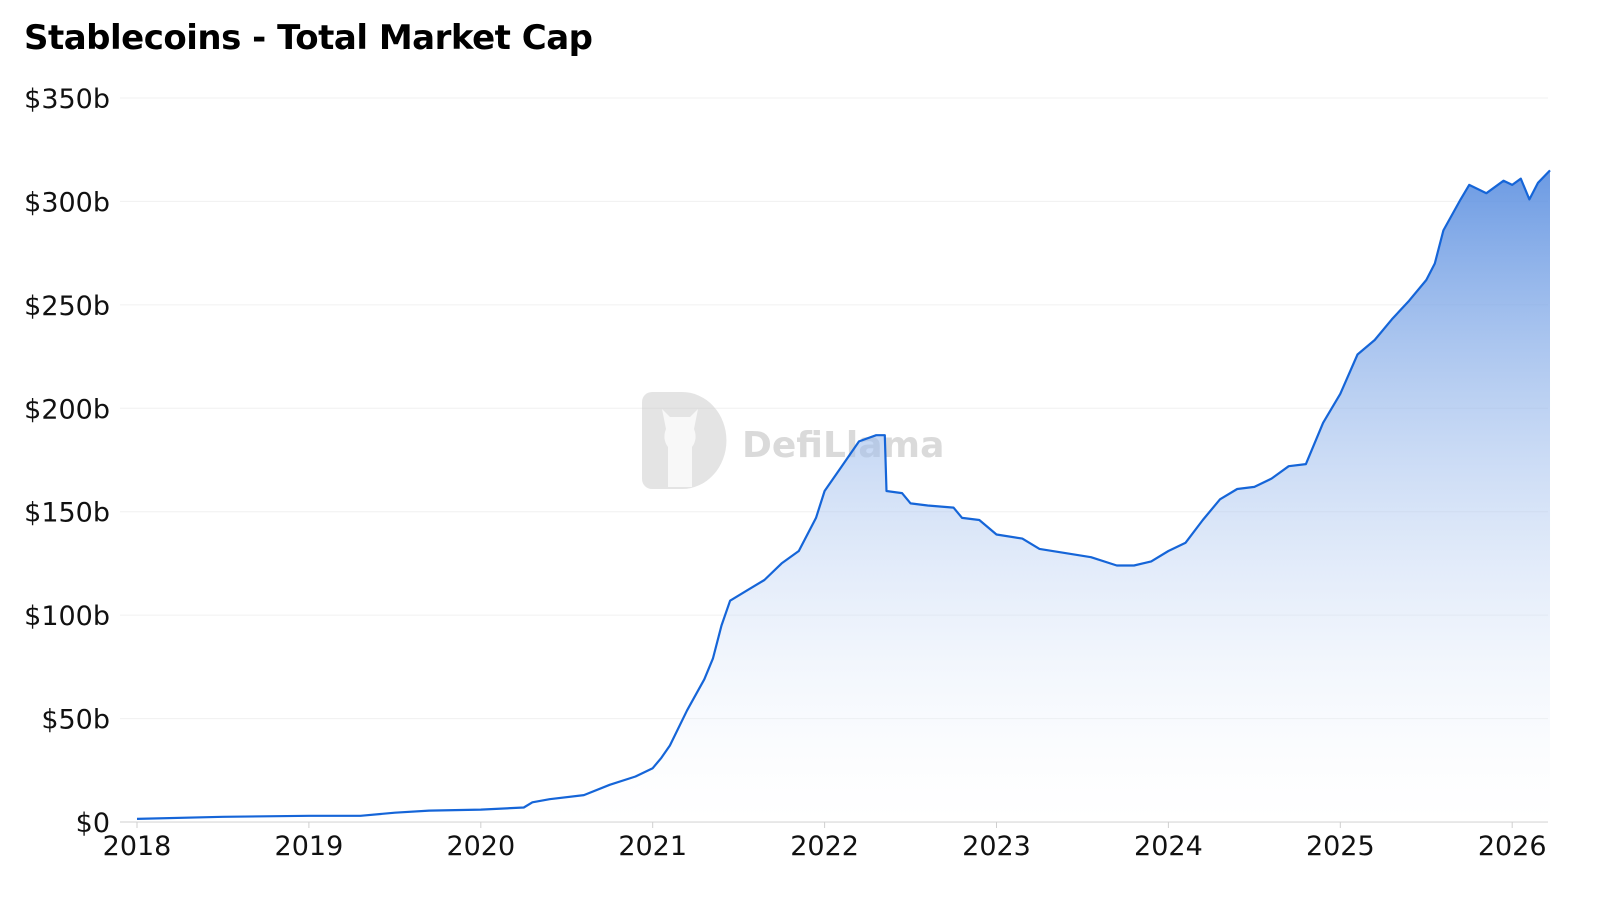 The height and width of the screenshot is (900, 1600). What do you see at coordinates (67, 461) in the screenshot?
I see `y-axis: $0 $50b $100b $150b $200b $250b $300b $350b` at bounding box center [67, 461].